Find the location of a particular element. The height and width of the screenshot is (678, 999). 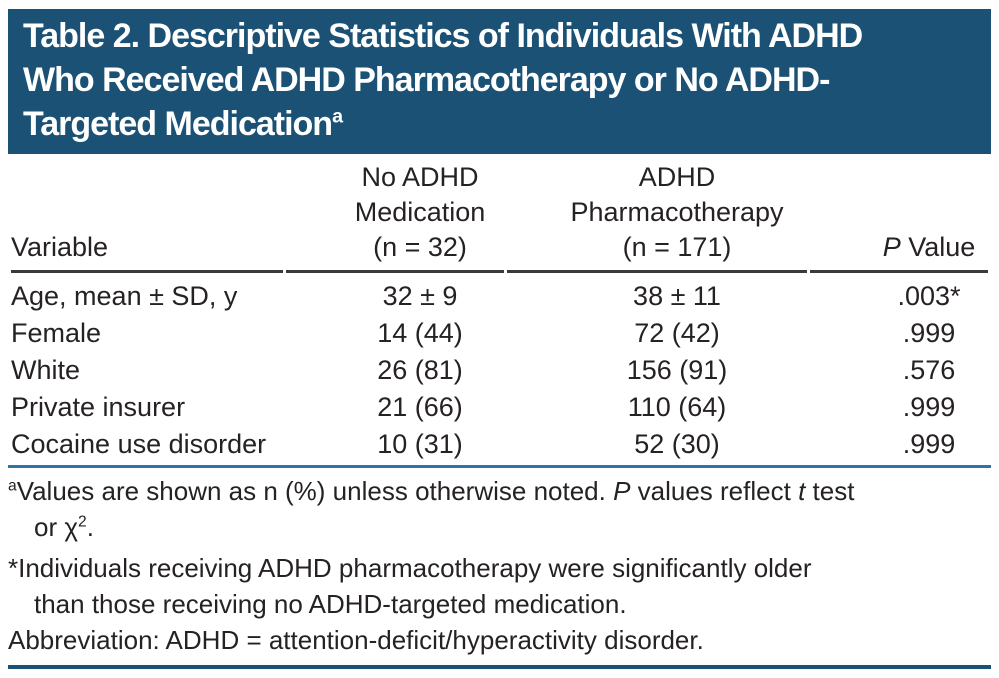

cell-p-value: .003* is located at coordinates (929, 296).